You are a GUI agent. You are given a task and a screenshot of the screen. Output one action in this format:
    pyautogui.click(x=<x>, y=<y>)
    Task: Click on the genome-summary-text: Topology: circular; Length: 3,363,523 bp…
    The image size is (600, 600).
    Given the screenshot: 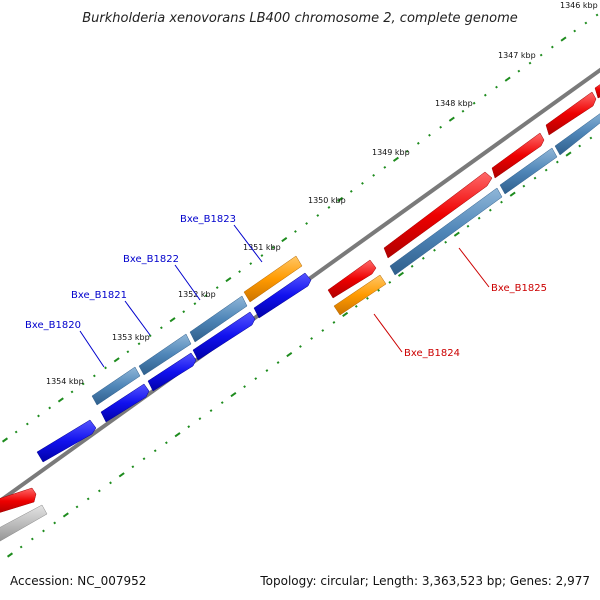 What is the action you would take?
    pyautogui.click(x=424, y=581)
    